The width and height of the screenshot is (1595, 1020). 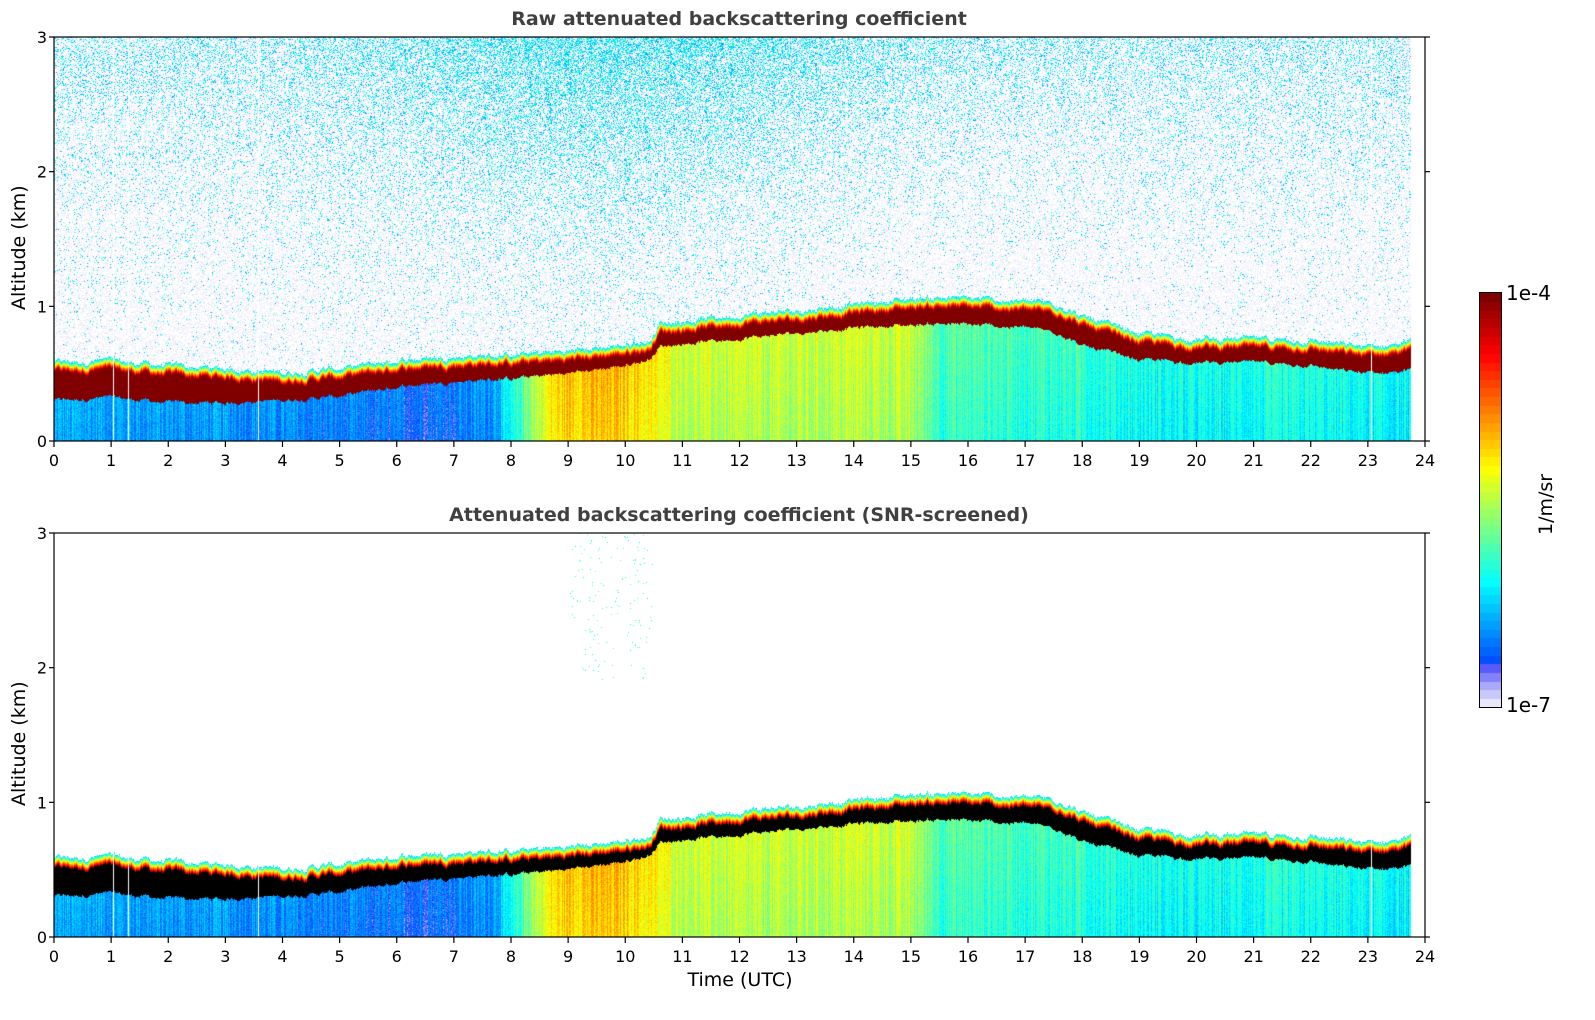 What do you see at coordinates (42, 306) in the screenshot?
I see `panel-0-y-tick-label: 1` at bounding box center [42, 306].